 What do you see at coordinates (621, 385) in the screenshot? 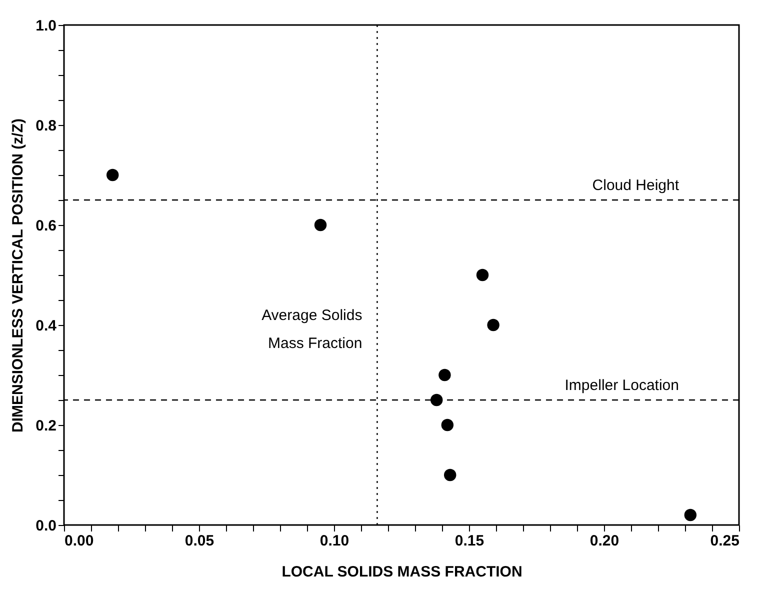
I see `ref-line-label: Impeller Location` at bounding box center [621, 385].